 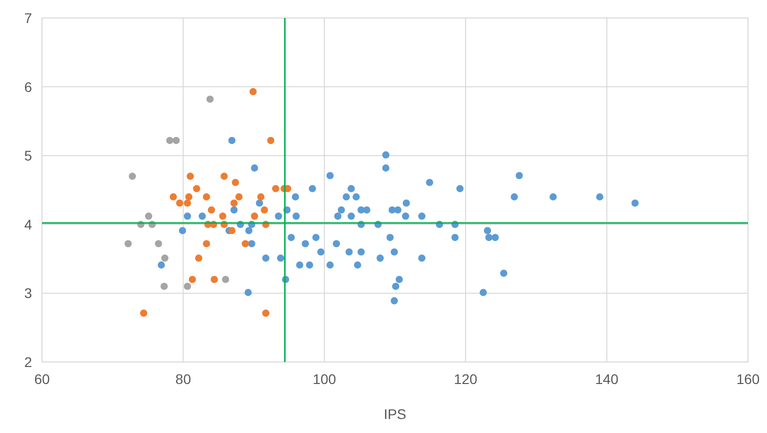 What do you see at coordinates (183, 379) in the screenshot?
I see `x-tick-label: 80` at bounding box center [183, 379].